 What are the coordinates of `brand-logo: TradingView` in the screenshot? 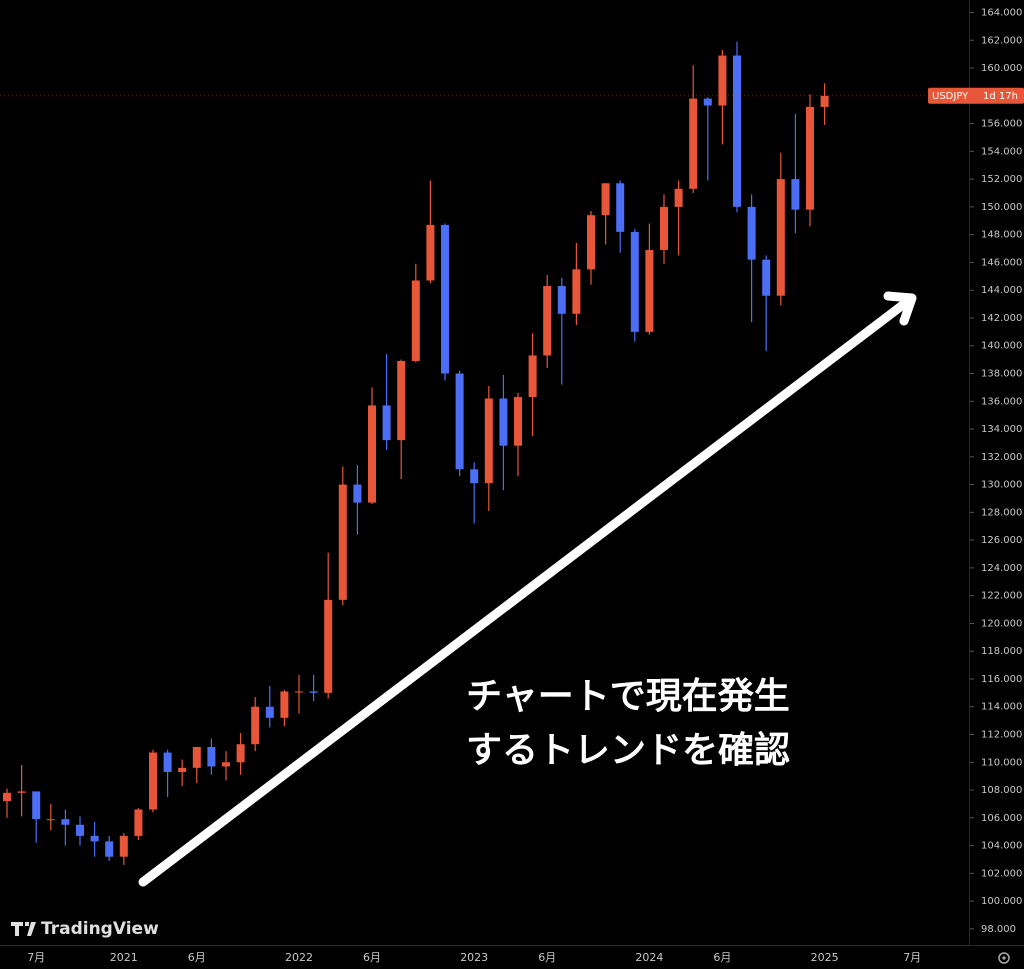 It's located at (85, 929).